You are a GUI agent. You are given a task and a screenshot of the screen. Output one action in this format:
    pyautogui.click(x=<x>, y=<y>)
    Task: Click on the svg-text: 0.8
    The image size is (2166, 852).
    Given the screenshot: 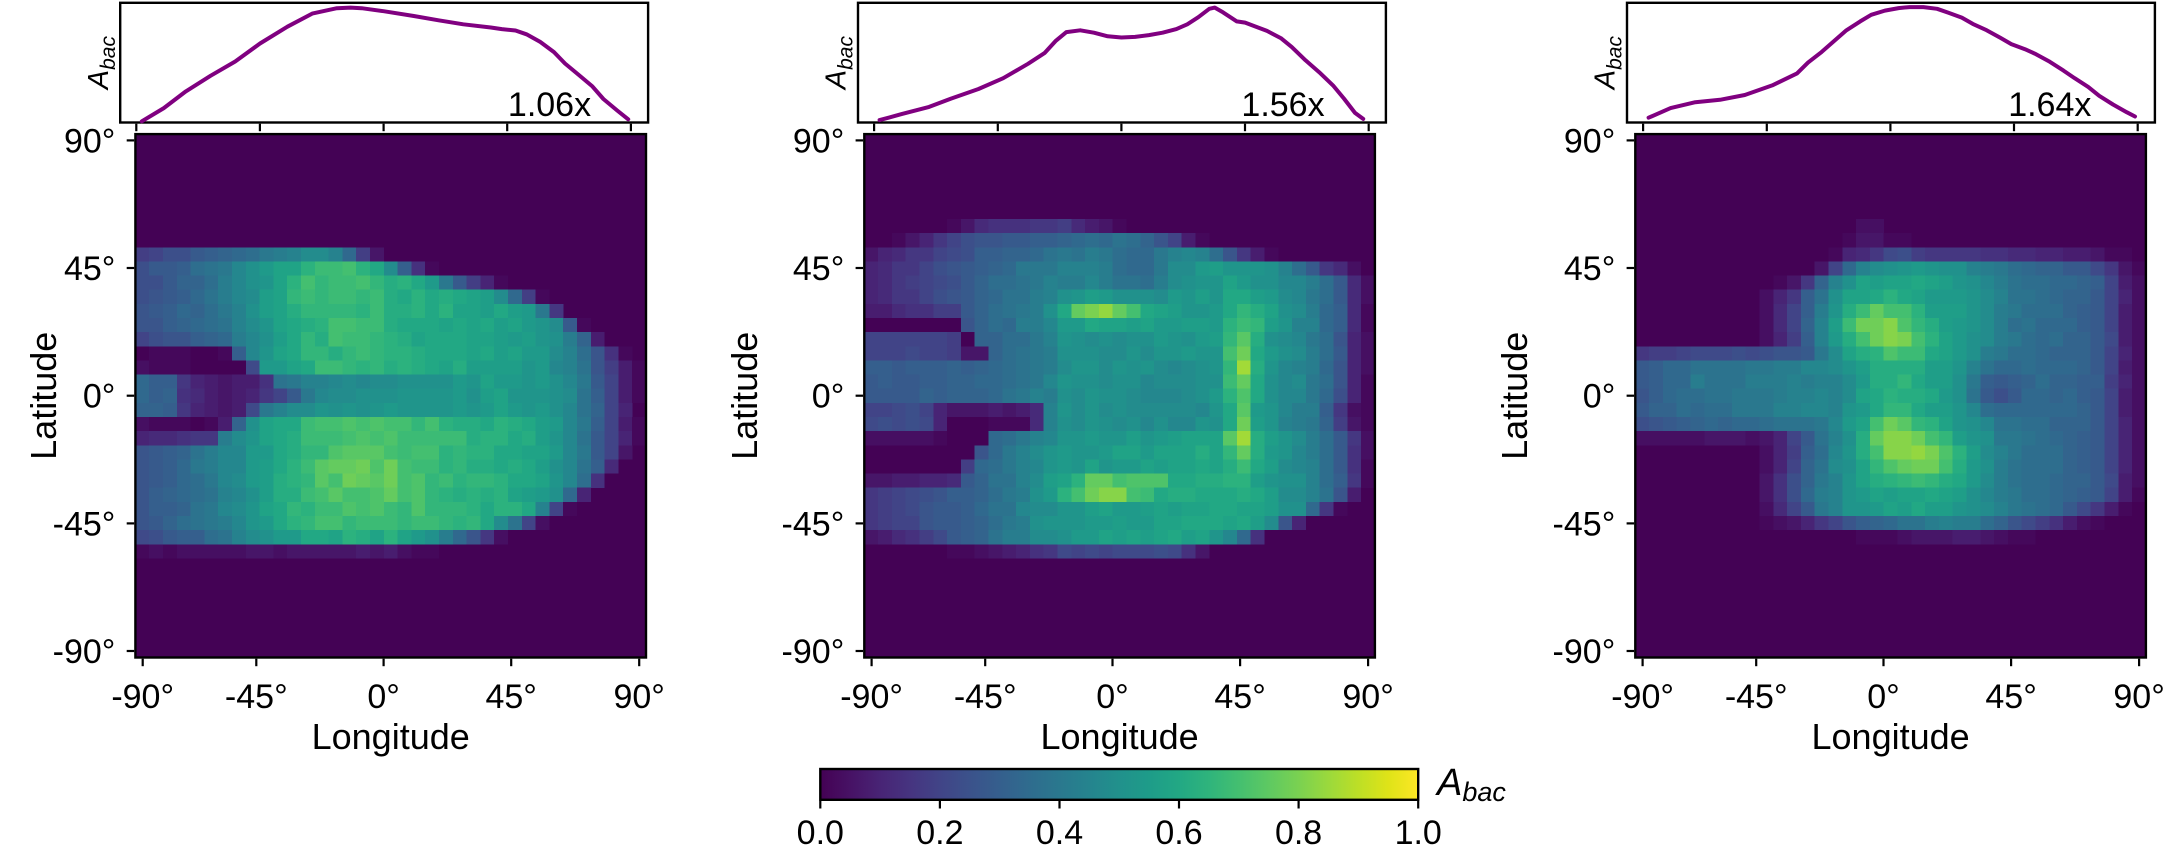 What is the action you would take?
    pyautogui.click(x=1298, y=830)
    